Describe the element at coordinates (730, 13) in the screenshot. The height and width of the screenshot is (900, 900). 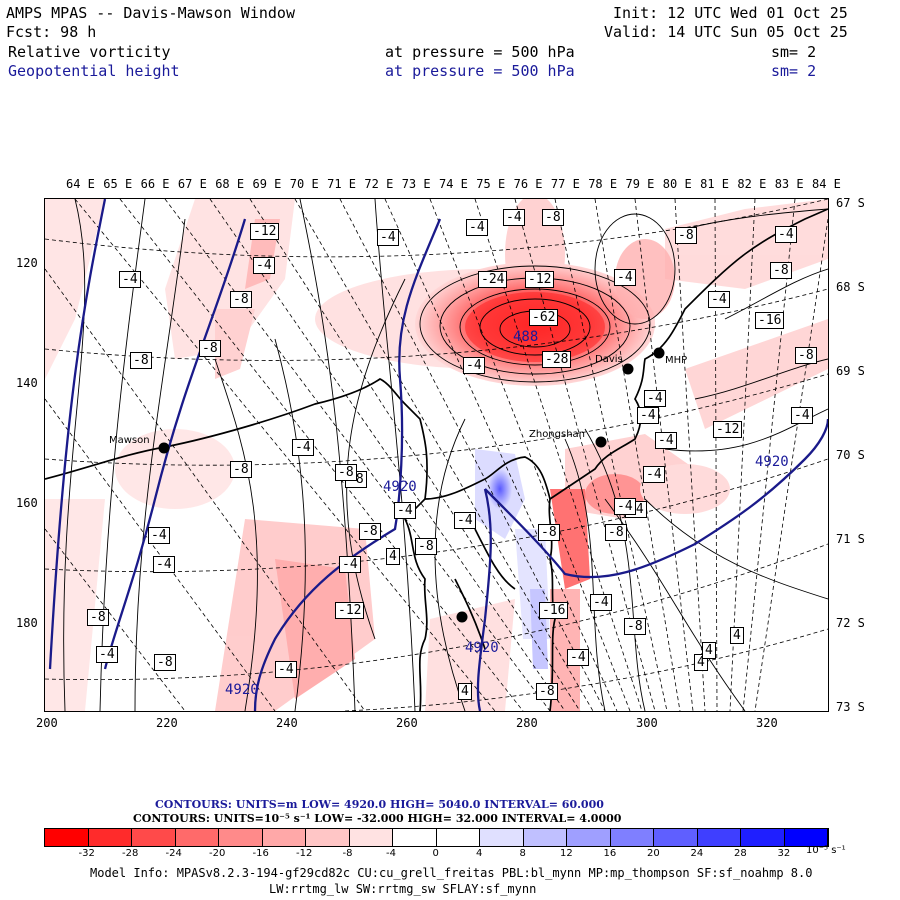
I see `init-time: Init: 12 UTC Wed 01 Oct 25` at that location.